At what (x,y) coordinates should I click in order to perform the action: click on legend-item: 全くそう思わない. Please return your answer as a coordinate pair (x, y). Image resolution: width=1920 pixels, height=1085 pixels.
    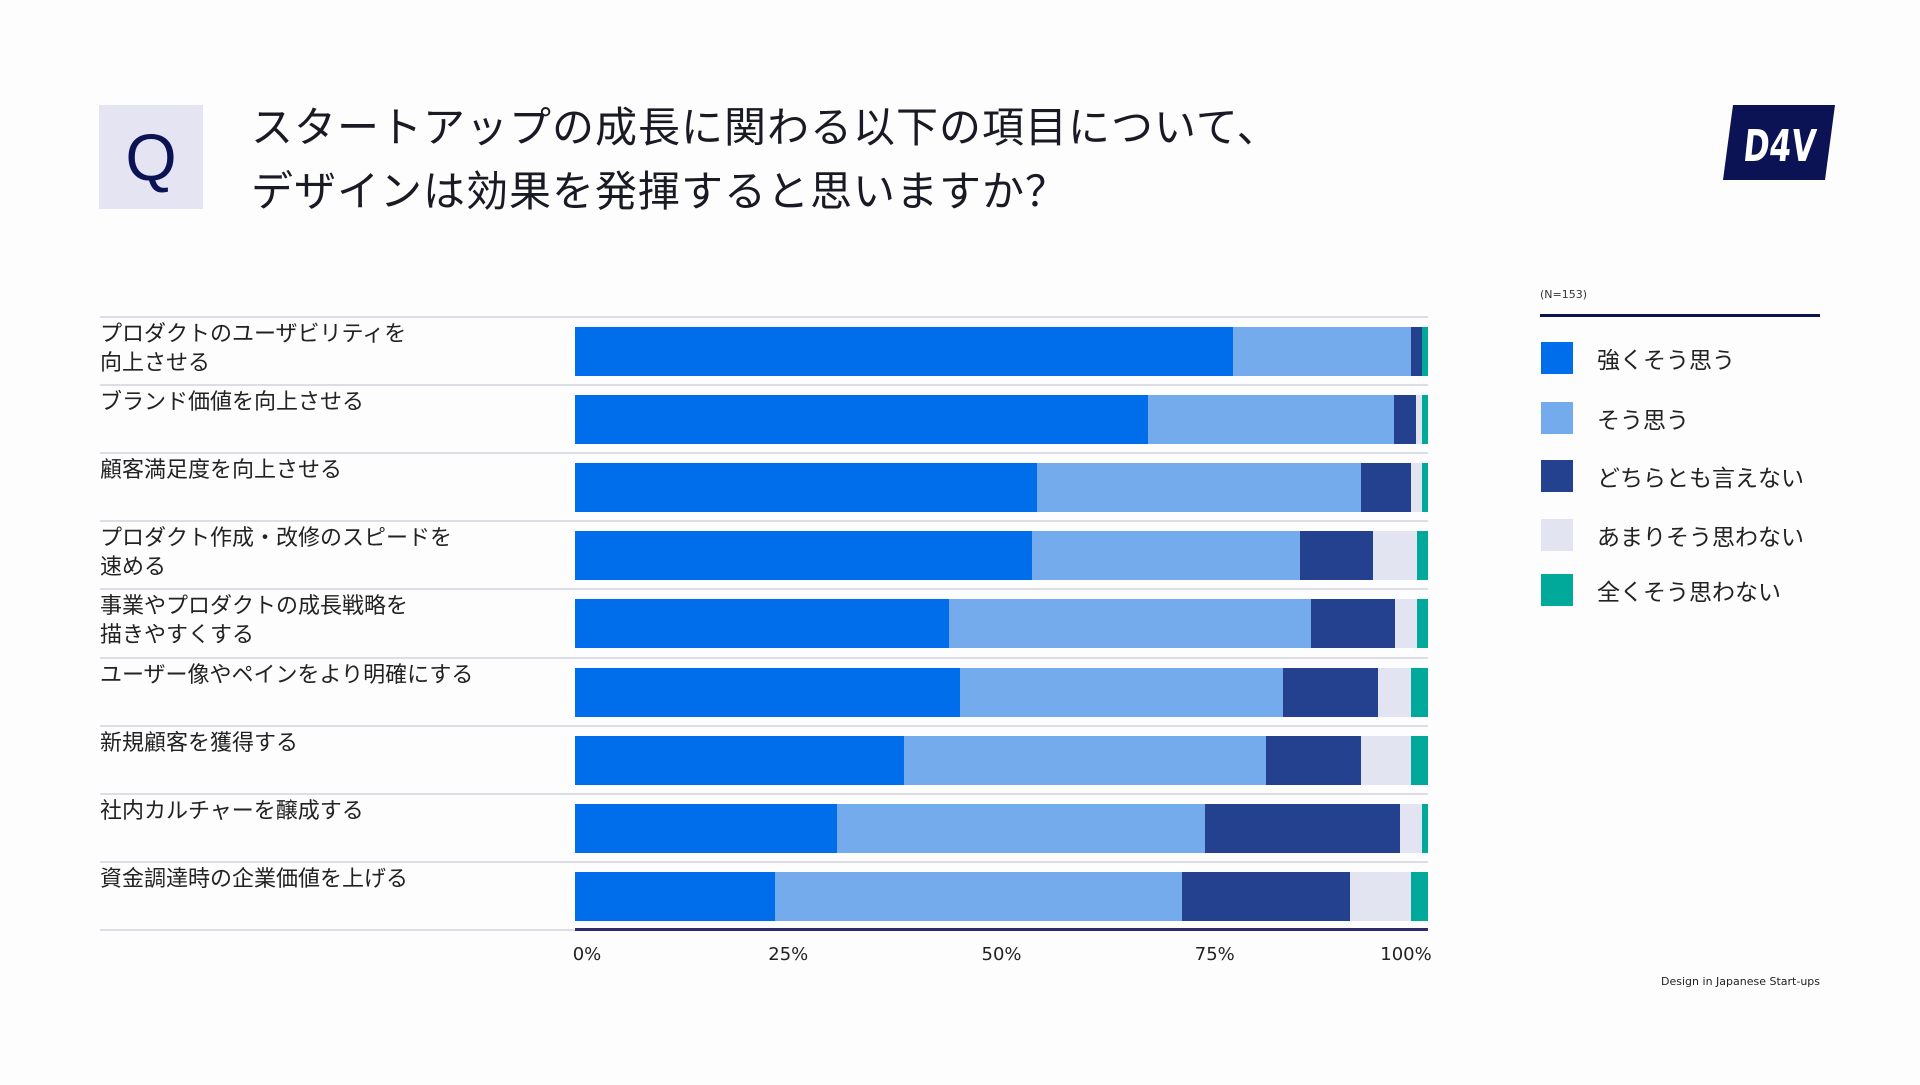
    Looking at the image, I should click on (1661, 590).